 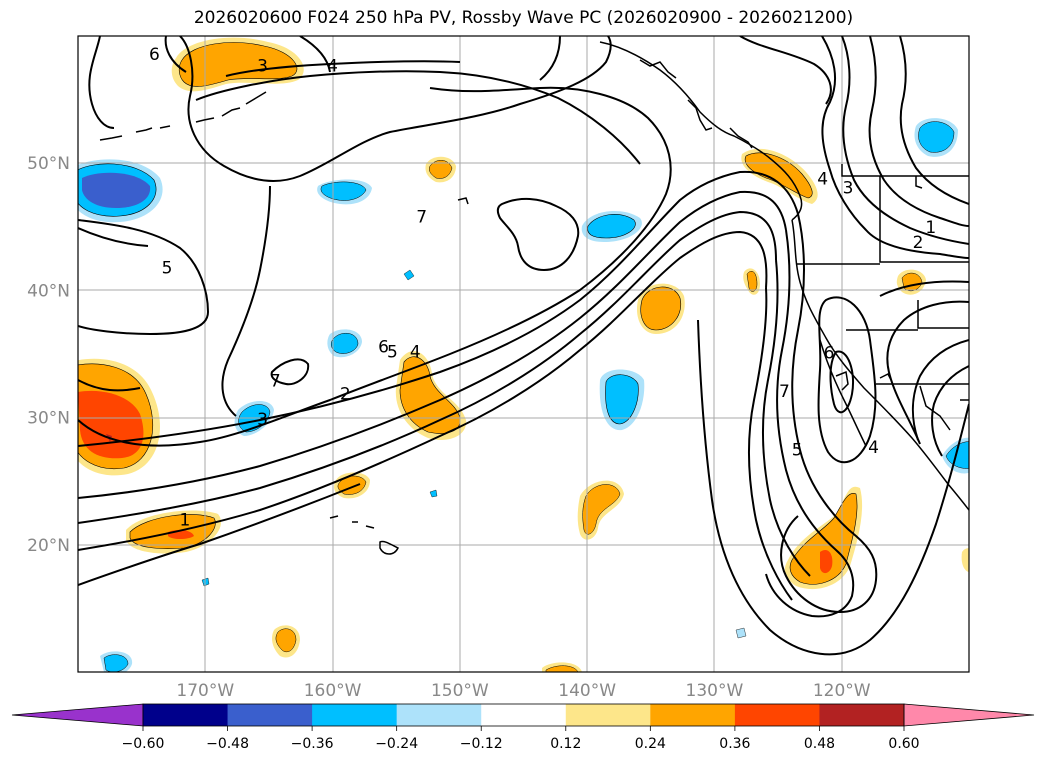 I want to click on colorbar-tick-label: −0.36, so click(x=312, y=744).